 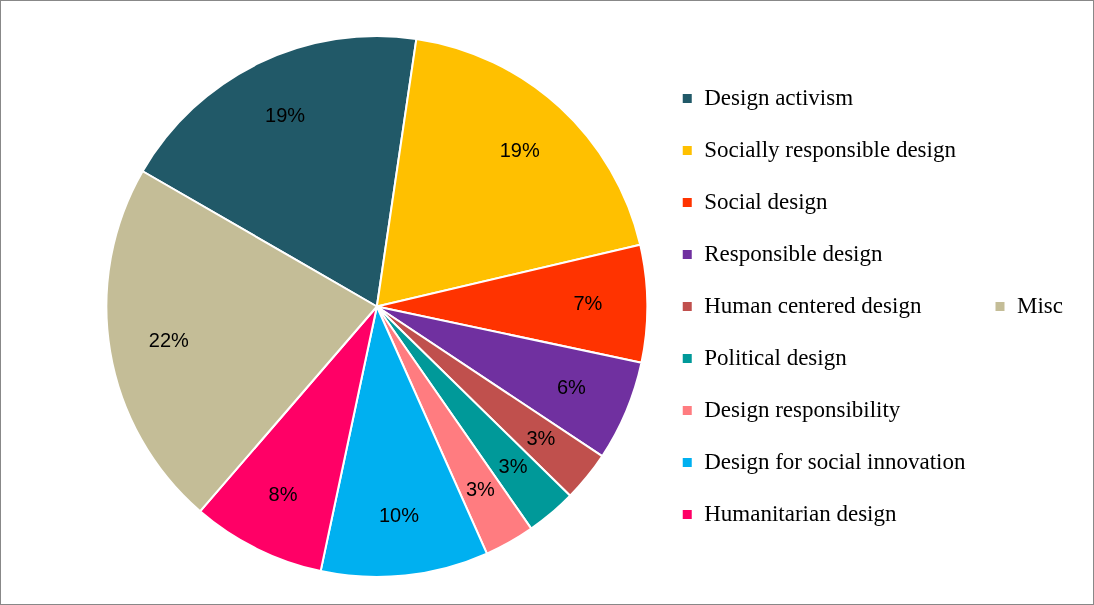 What do you see at coordinates (793, 253) in the screenshot?
I see `legend-label: Responsible design` at bounding box center [793, 253].